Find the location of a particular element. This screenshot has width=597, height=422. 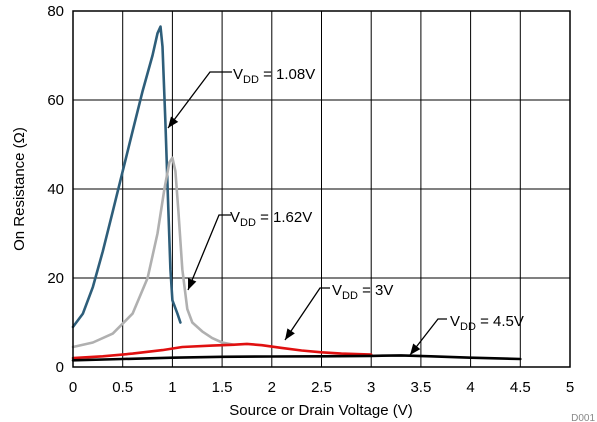

y-tick-label: 40 is located at coordinates (55, 189).